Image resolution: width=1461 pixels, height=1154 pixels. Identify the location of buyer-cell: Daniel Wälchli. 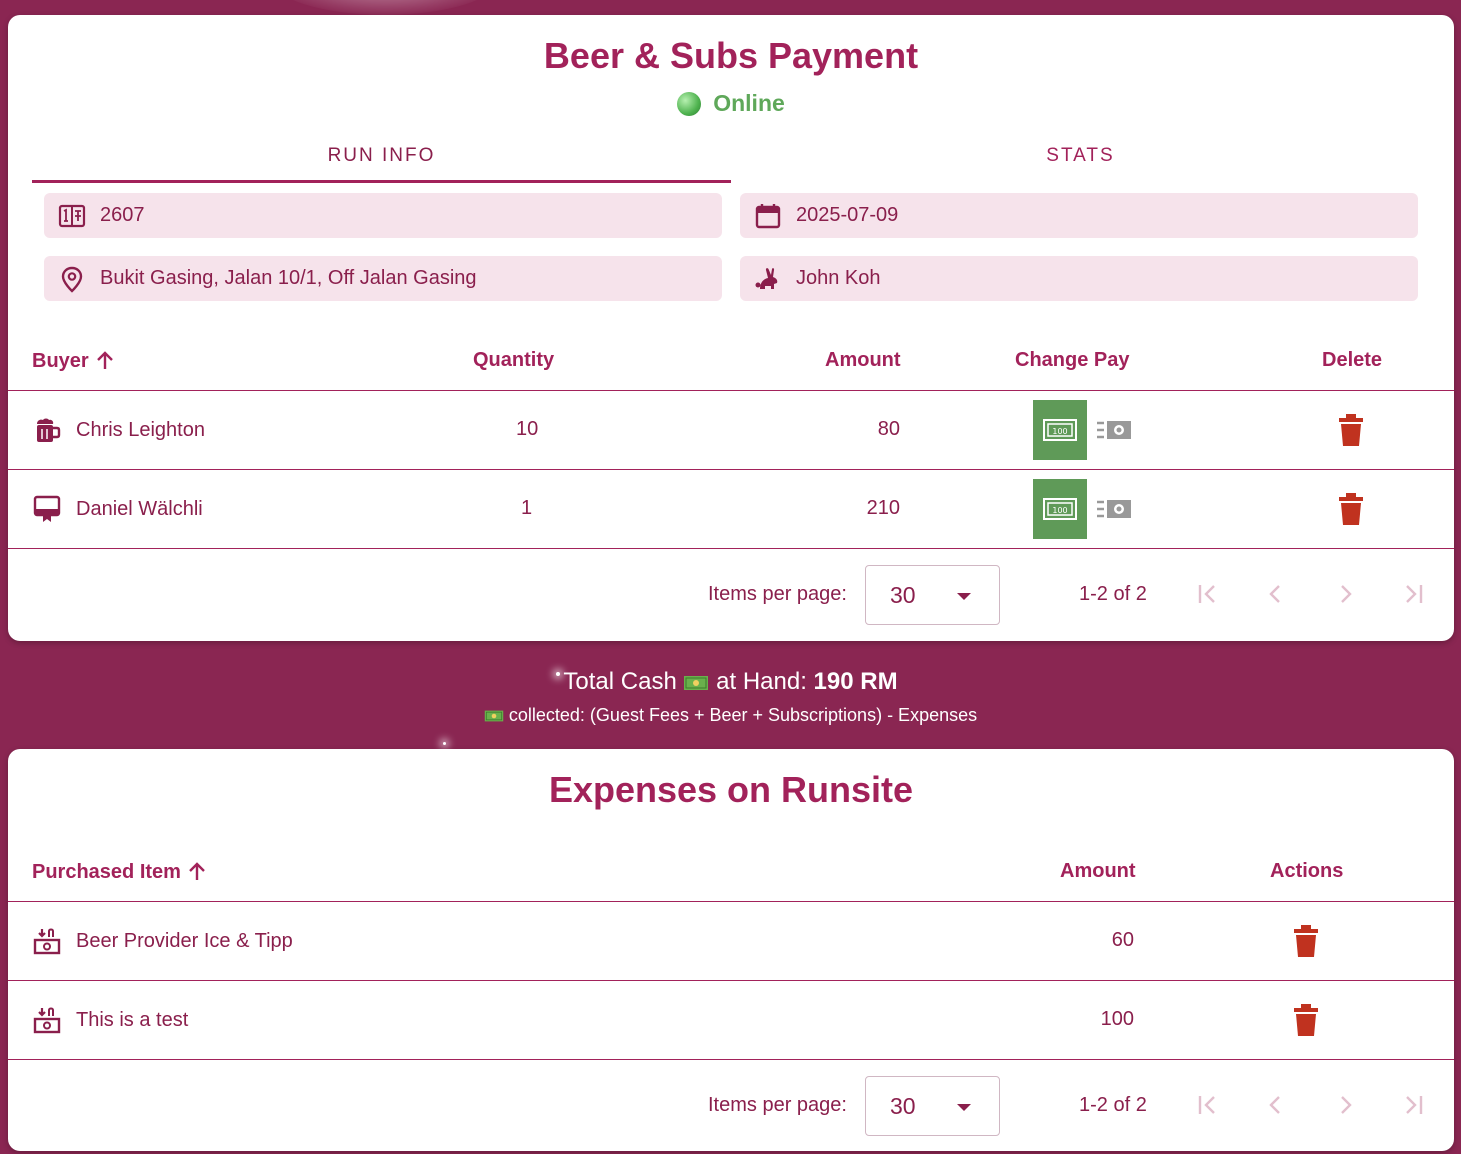
(117, 509).